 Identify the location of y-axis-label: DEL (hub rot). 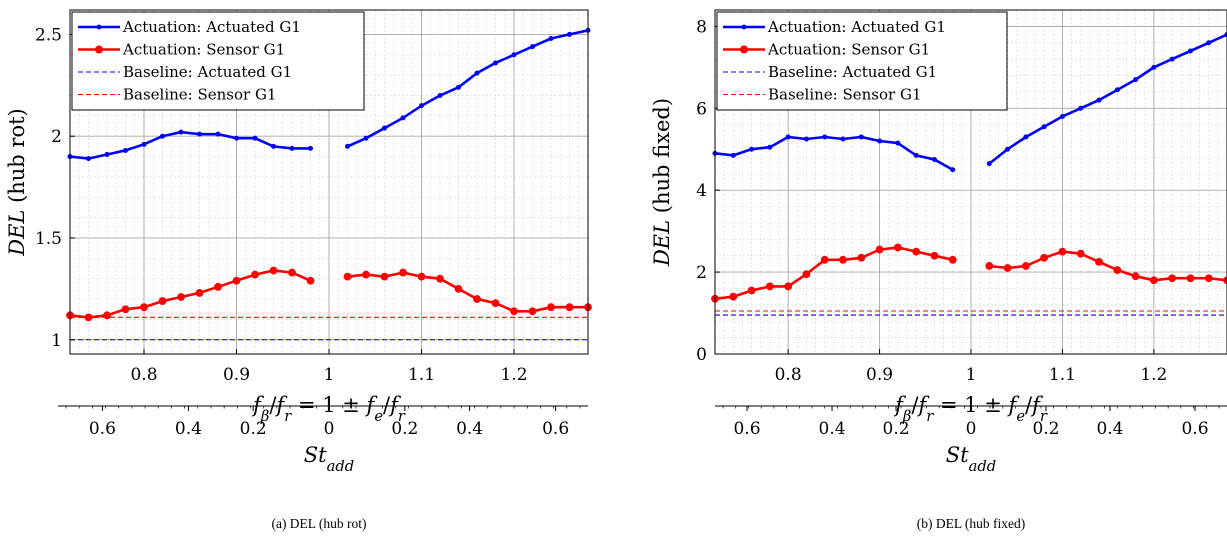
(17, 182).